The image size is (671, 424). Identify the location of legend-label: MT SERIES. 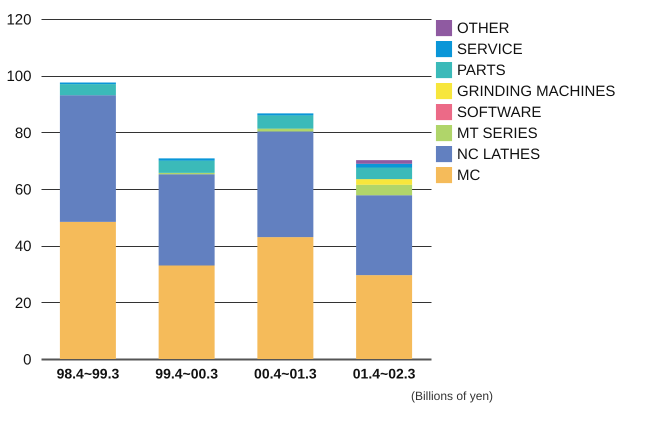
(497, 133).